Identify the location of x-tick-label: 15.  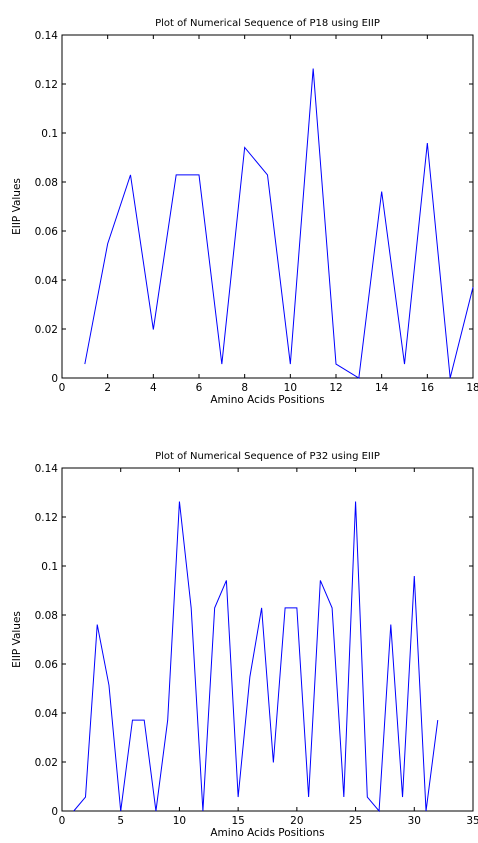
(237, 821).